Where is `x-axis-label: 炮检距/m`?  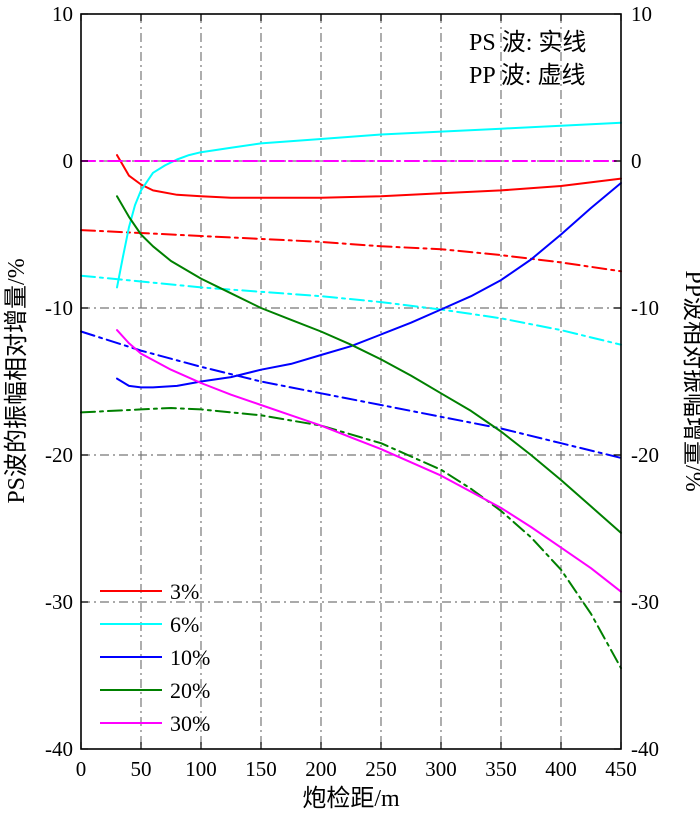 x-axis-label: 炮检距/m is located at coordinates (351, 798).